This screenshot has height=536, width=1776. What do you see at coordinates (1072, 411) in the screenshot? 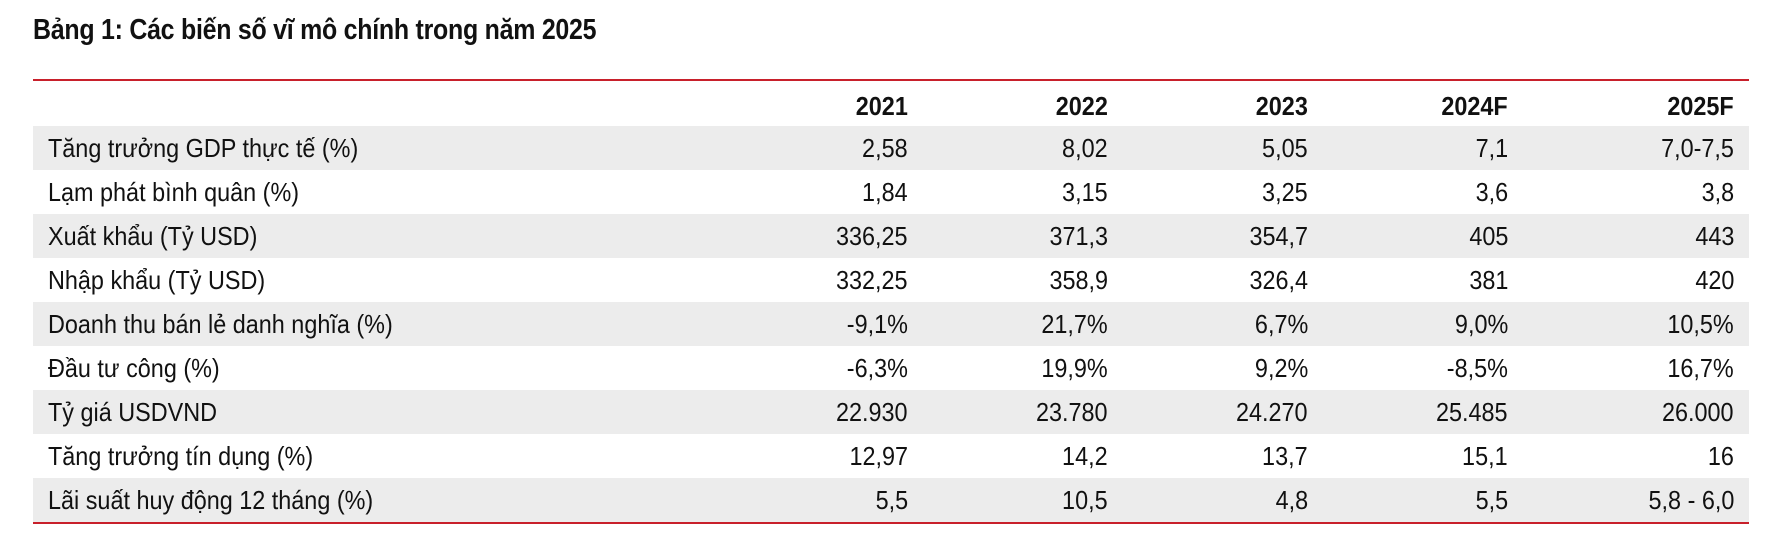
I see `value-cell: 23.780` at bounding box center [1072, 411].